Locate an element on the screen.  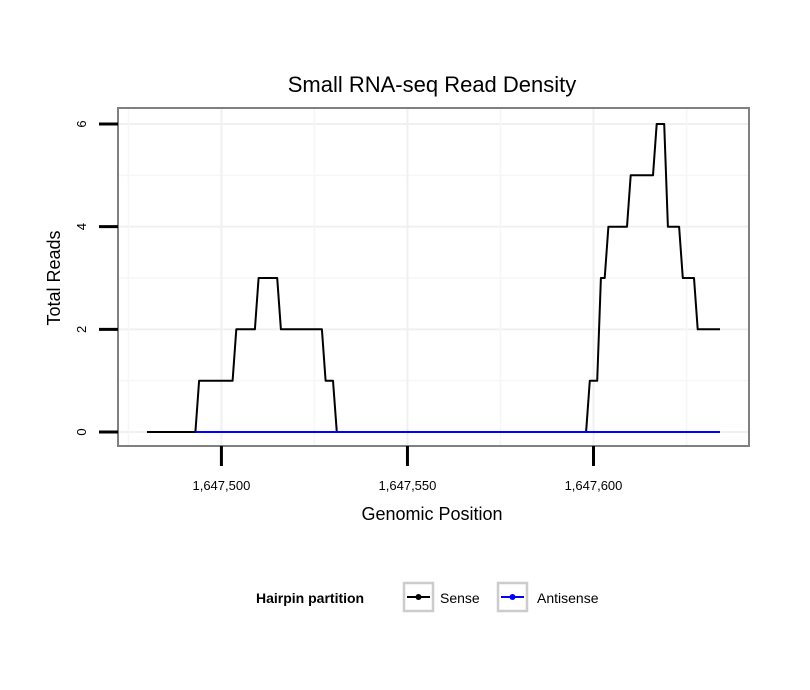
legend-point-antisense is located at coordinates (512, 597).